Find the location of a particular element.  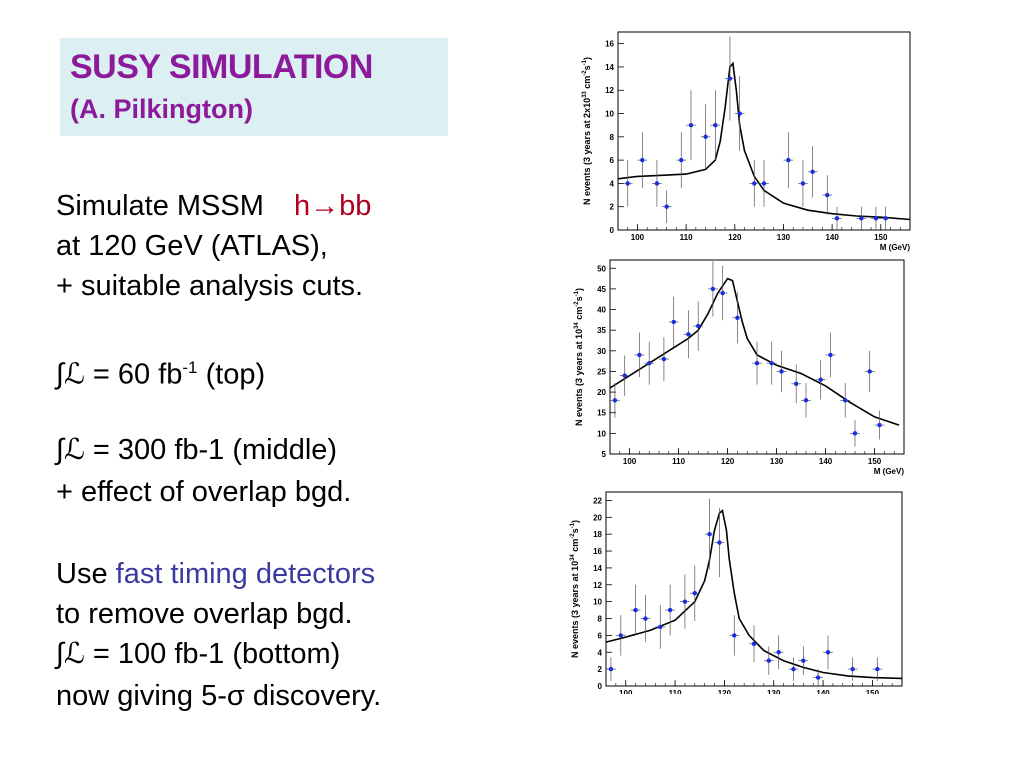

x-tick-label: 110 is located at coordinates (675, 691).